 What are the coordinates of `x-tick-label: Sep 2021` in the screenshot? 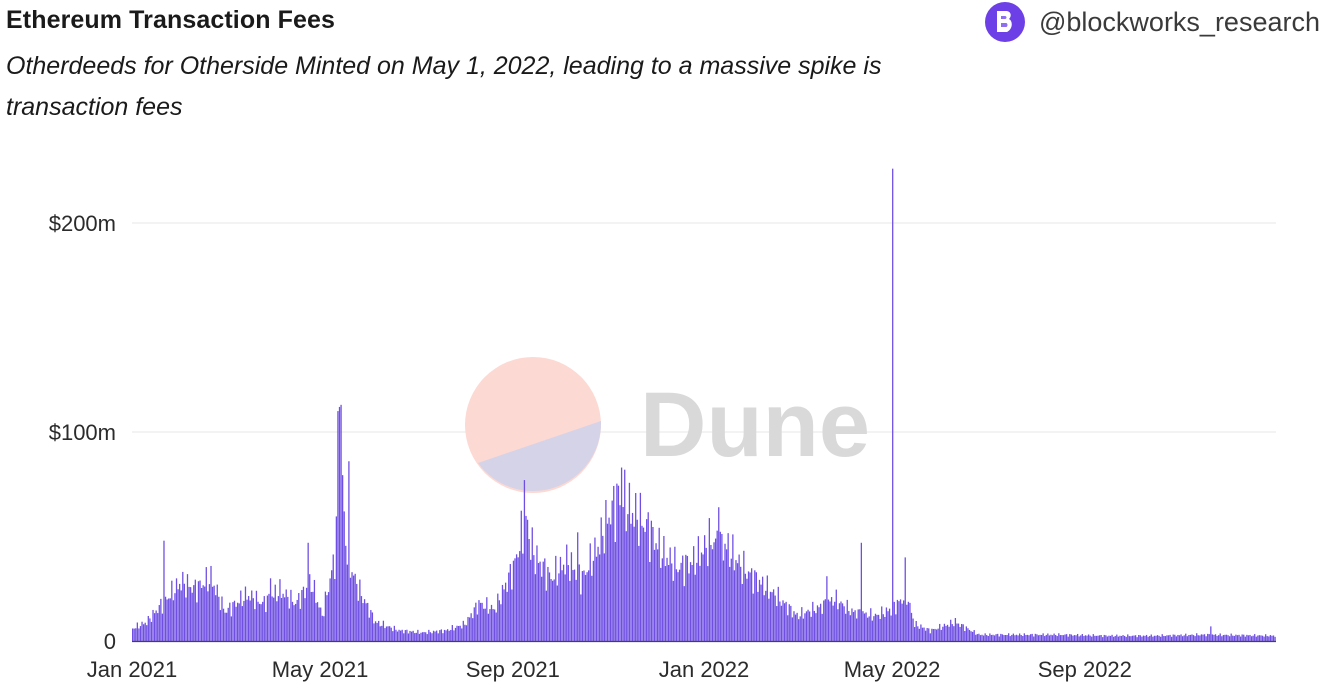 It's located at (513, 669).